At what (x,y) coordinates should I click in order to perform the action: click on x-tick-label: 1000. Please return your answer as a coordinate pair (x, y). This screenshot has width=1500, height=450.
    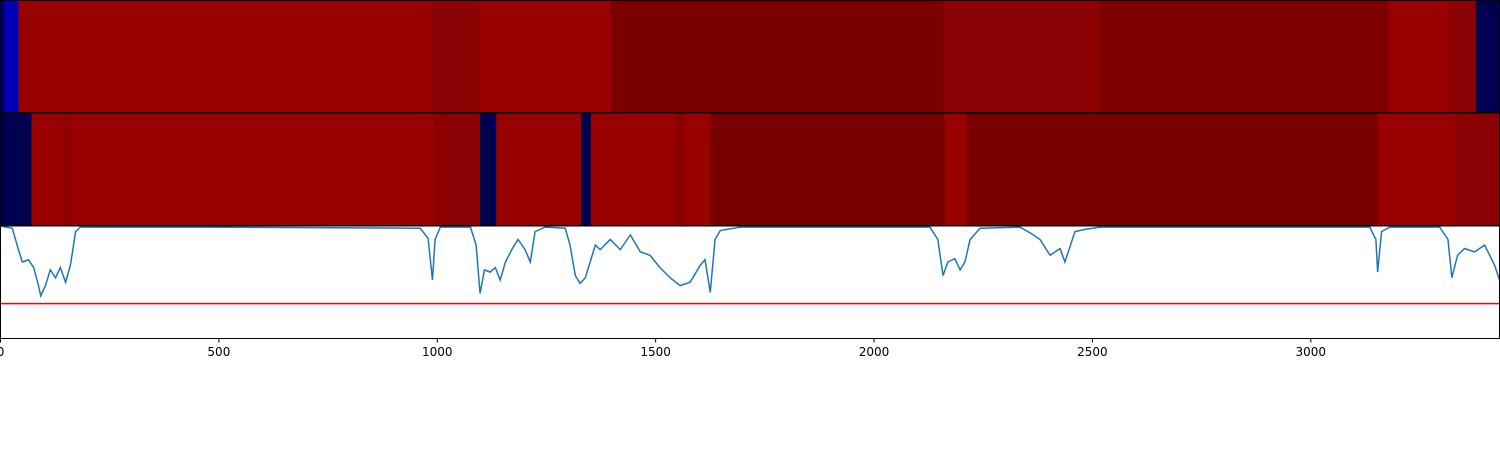
    Looking at the image, I should click on (437, 352).